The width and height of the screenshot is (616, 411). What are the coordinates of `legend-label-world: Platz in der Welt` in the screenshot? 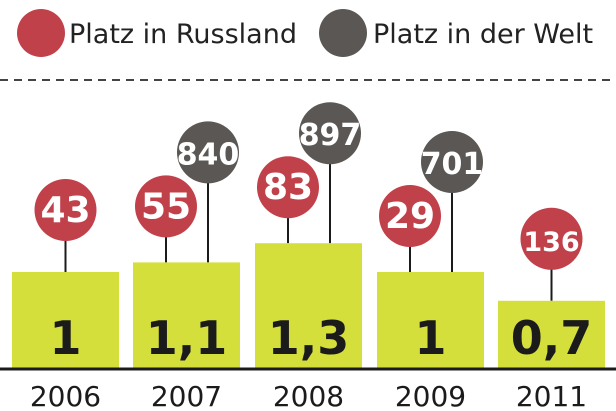 It's located at (483, 34).